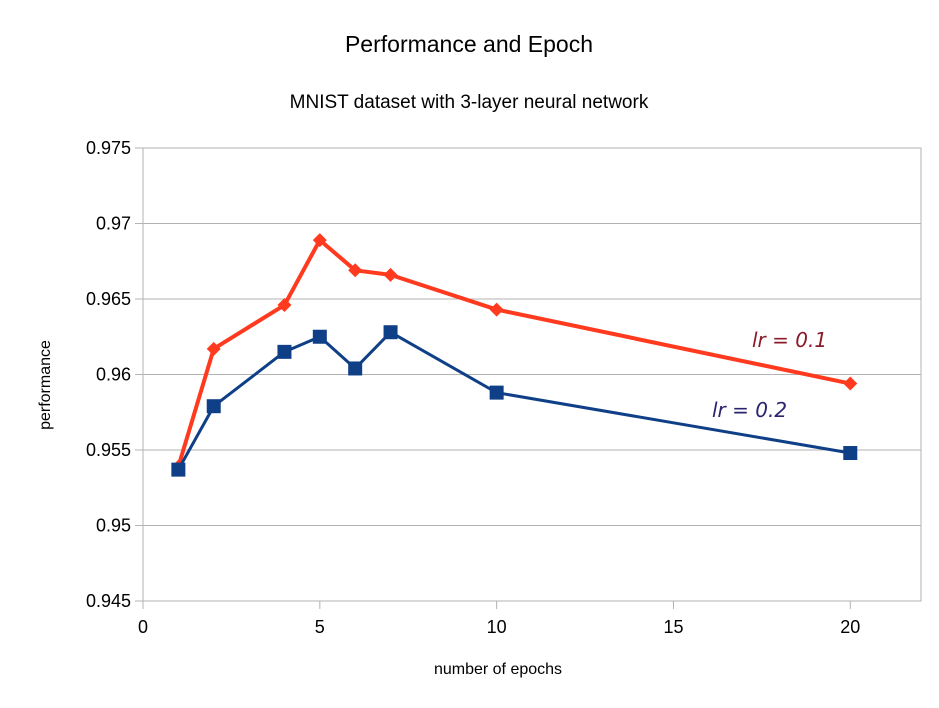 The height and width of the screenshot is (708, 939). What do you see at coordinates (673, 627) in the screenshot?
I see `x-tick-label: 15` at bounding box center [673, 627].